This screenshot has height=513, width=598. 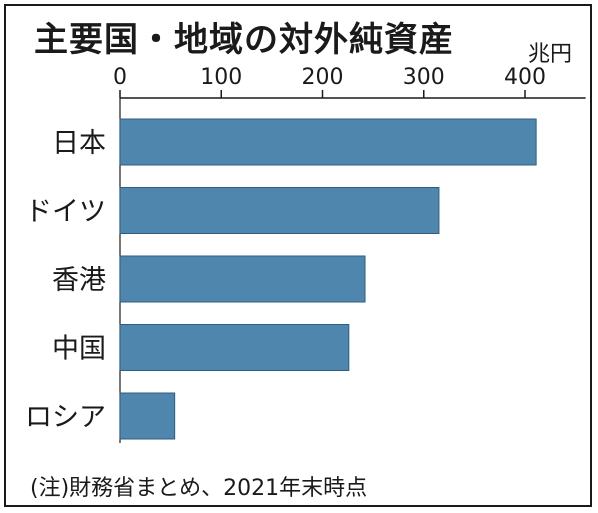 I want to click on axis-unit-label: 兆円, so click(x=550, y=54).